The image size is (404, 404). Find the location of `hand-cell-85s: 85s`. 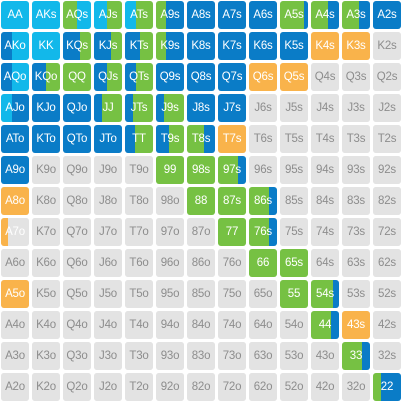

hand-cell-85s: 85s is located at coordinates (294, 201).